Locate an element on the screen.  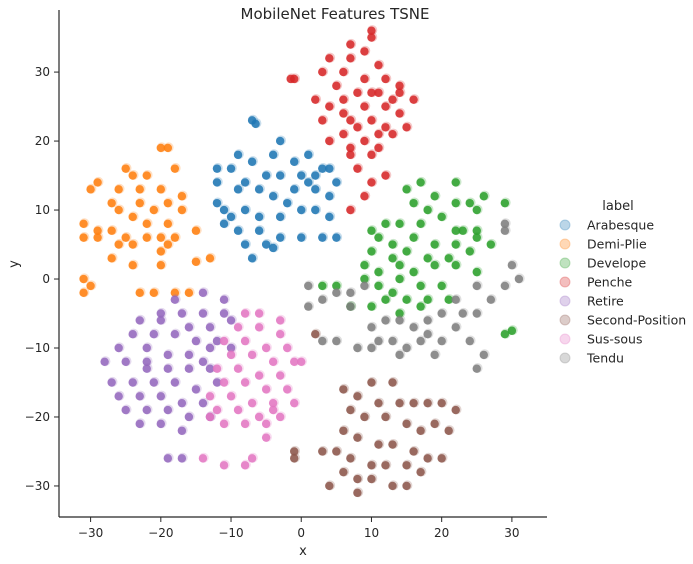
x-tick-label: 30 is located at coordinates (511, 533).